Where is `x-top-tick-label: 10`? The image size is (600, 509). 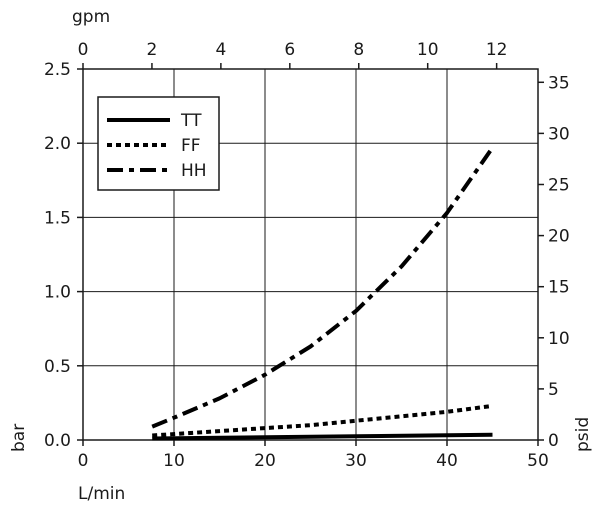
x-top-tick-label: 10 is located at coordinates (428, 50).